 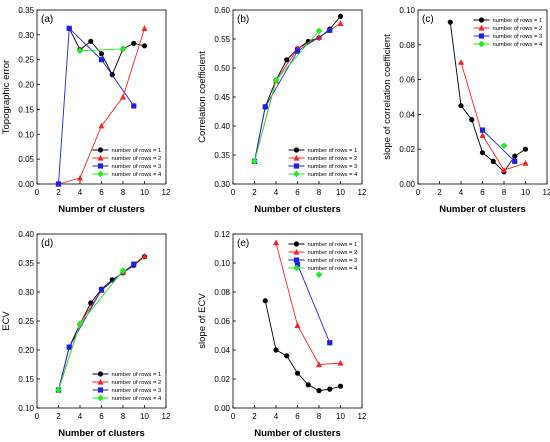 I want to click on y-tick-label: 0.50, so click(x=222, y=68).